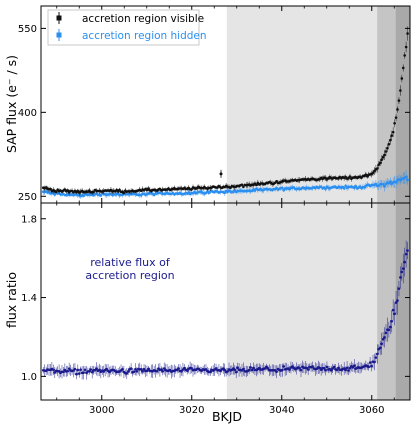  I want to click on y-tick-label: 1.4, so click(29, 298).